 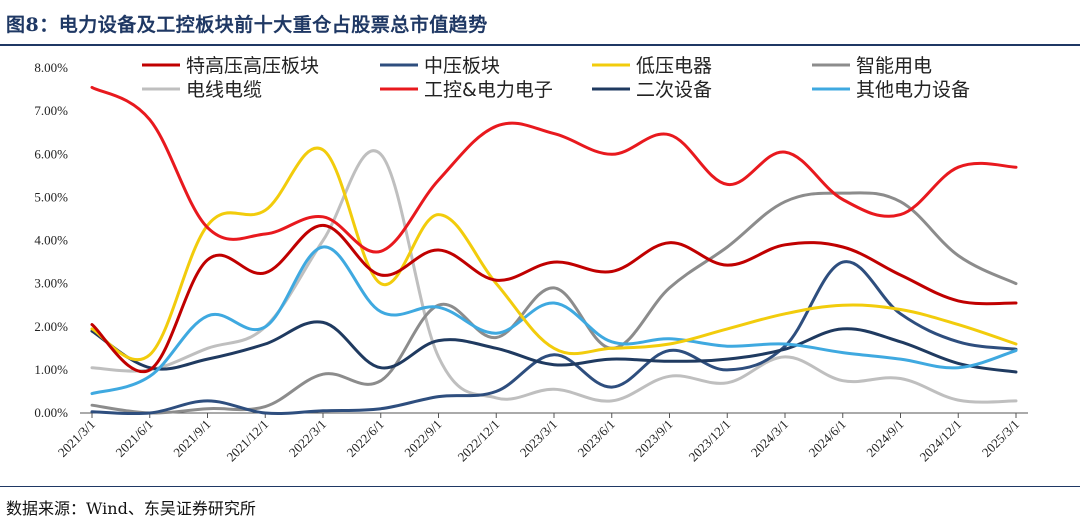 What do you see at coordinates (827, 438) in the screenshot?
I see `x-tick-label: 2024/6/1` at bounding box center [827, 438].